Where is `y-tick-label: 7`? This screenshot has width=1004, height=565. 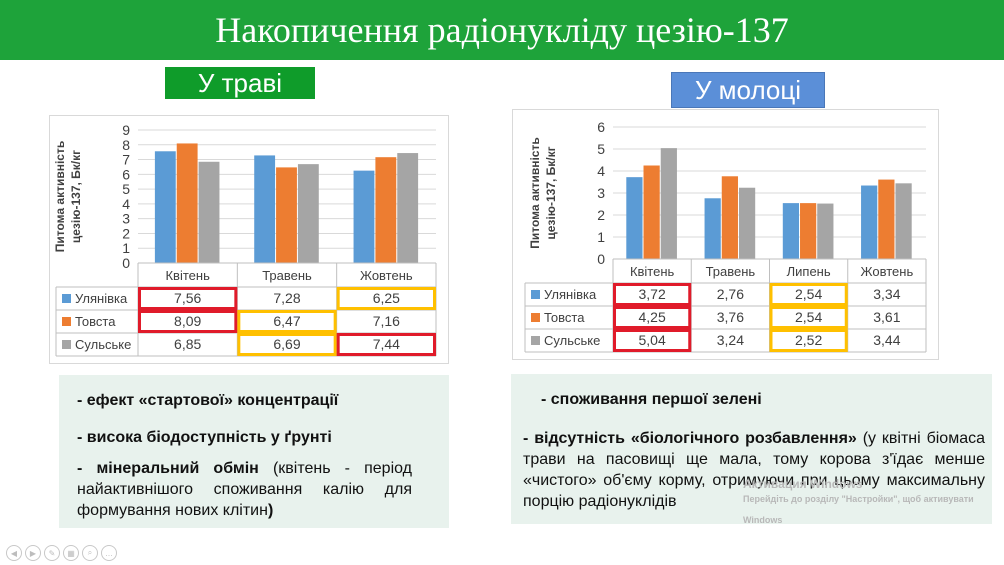
y-tick-label: 7 is located at coordinates (126, 160).